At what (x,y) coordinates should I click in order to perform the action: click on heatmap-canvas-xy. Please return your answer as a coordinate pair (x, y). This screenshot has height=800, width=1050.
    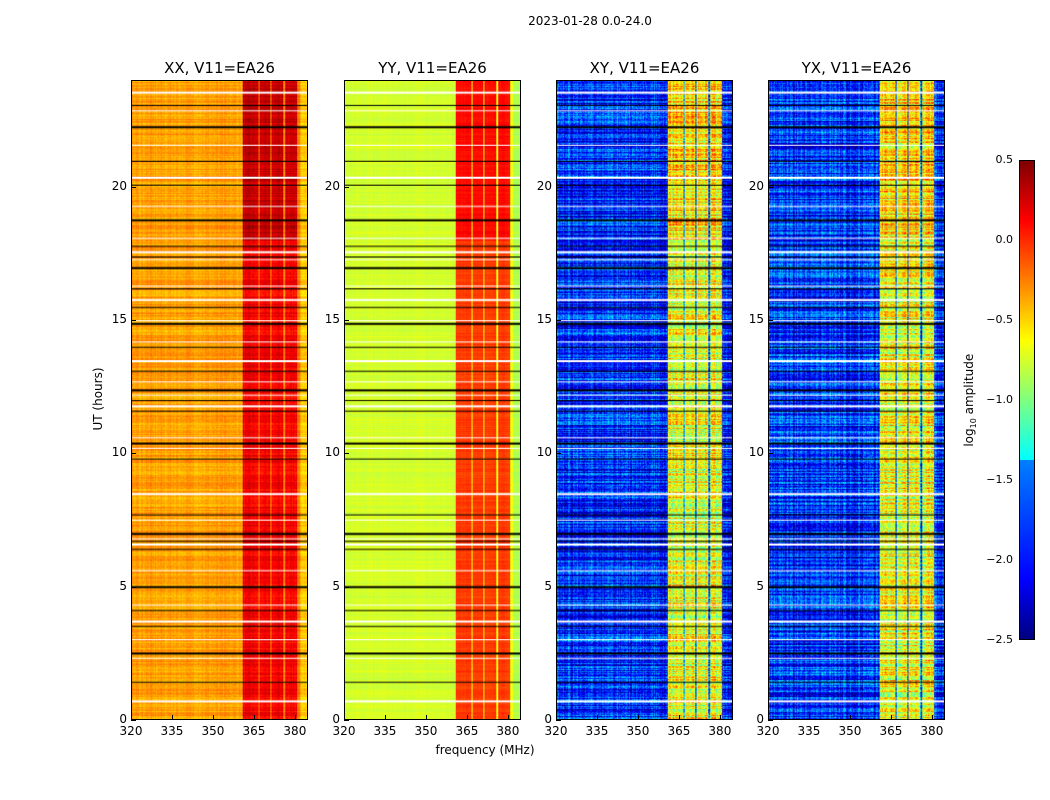
    Looking at the image, I should click on (644, 400).